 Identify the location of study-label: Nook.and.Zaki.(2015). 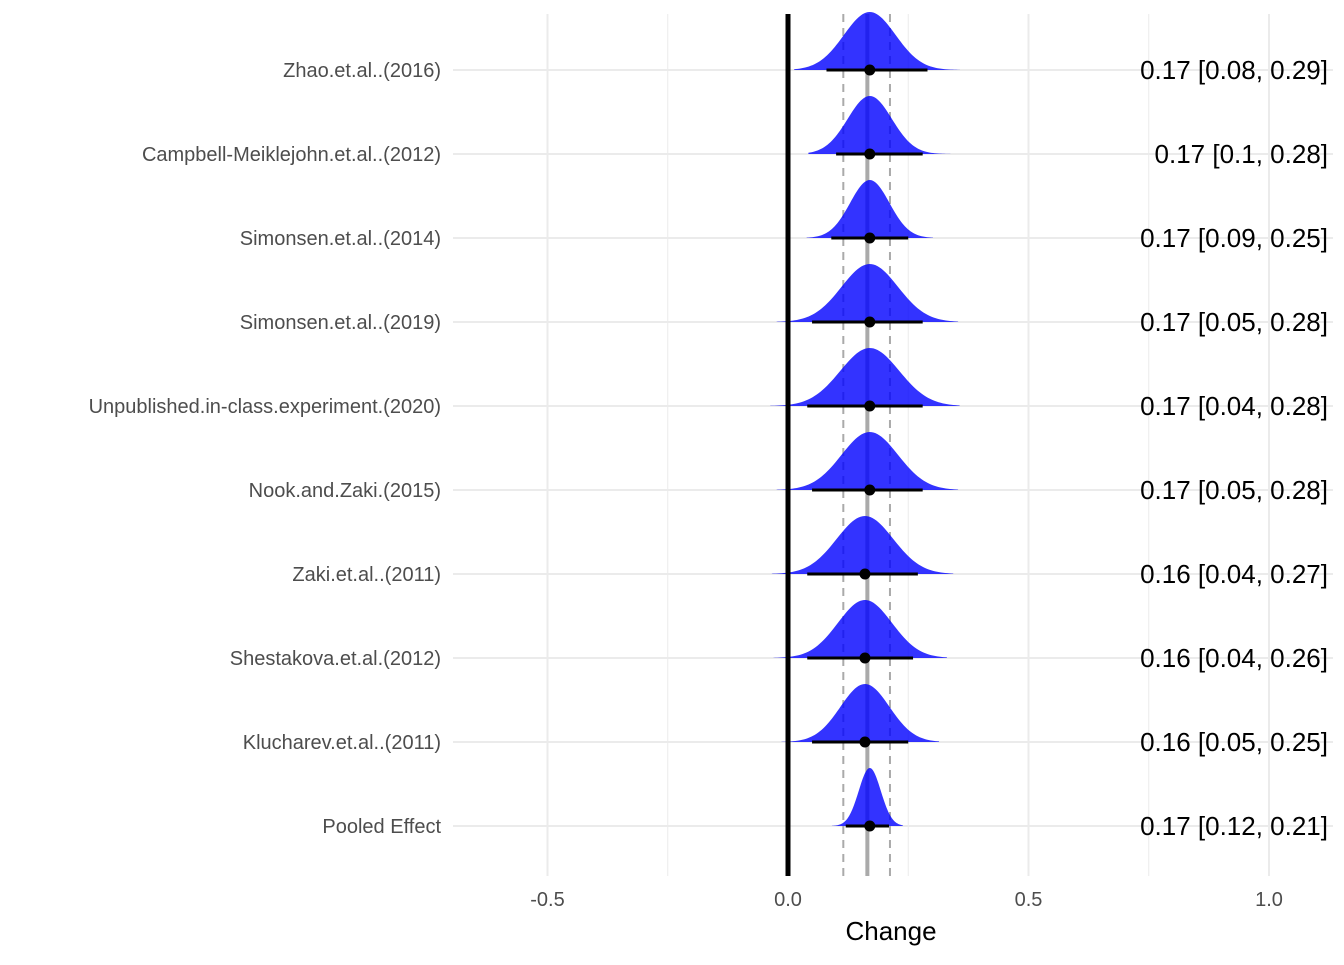
(345, 491).